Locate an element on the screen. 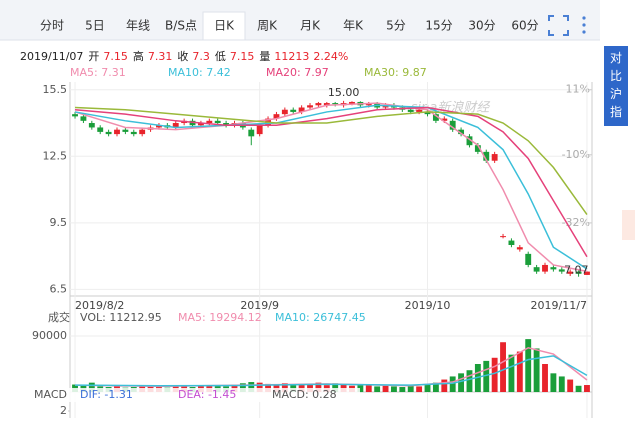 Image resolution: width=635 pixels, height=425 pixels. tab: 5分 is located at coordinates (396, 26).